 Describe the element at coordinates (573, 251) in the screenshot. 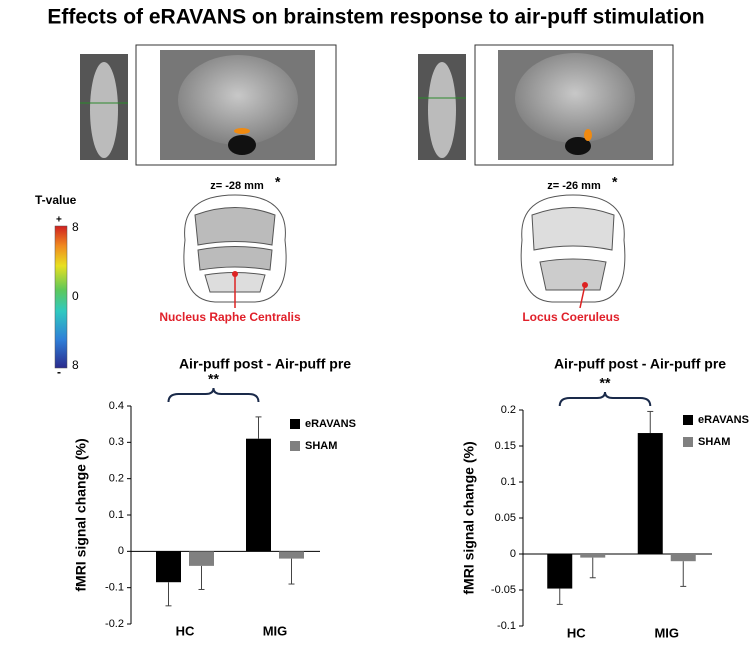

I see `schematic-right` at that location.